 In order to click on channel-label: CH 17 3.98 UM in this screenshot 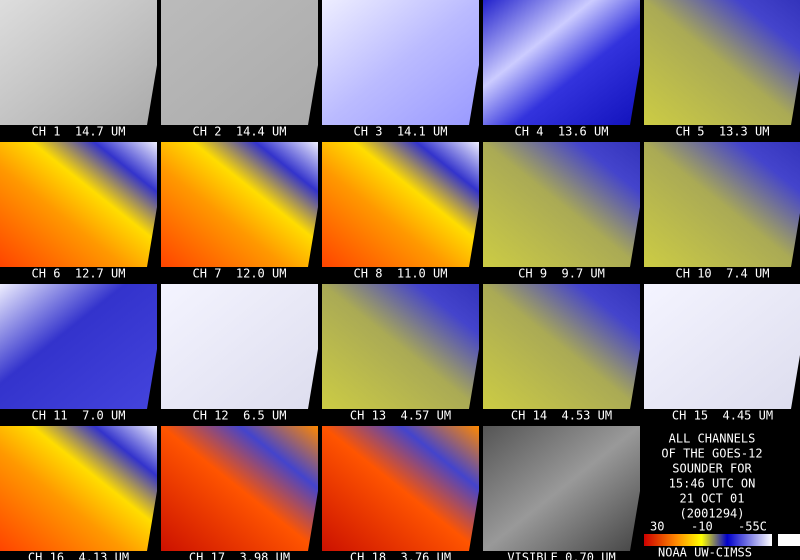, I will do `click(239, 555)`.